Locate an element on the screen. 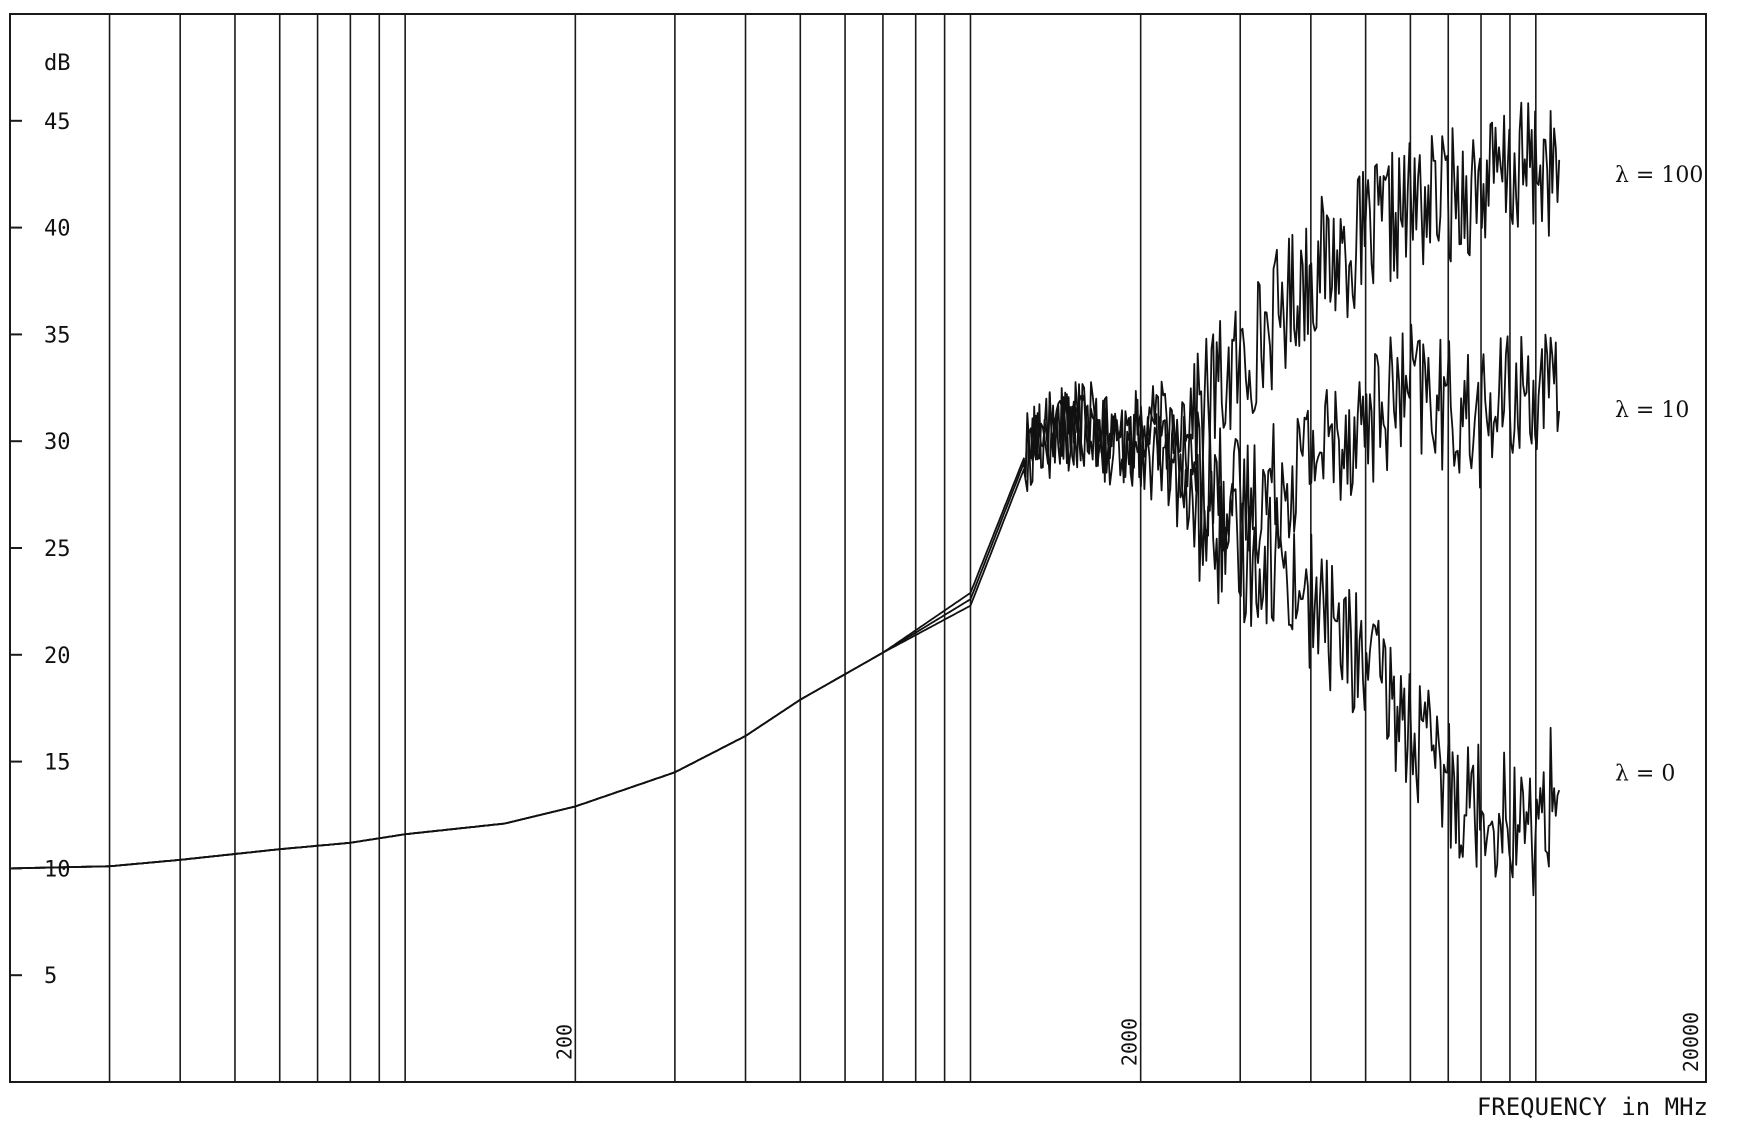 This screenshot has width=1753, height=1123. x-axis: 200 2000 20000 is located at coordinates (1127, 1042).